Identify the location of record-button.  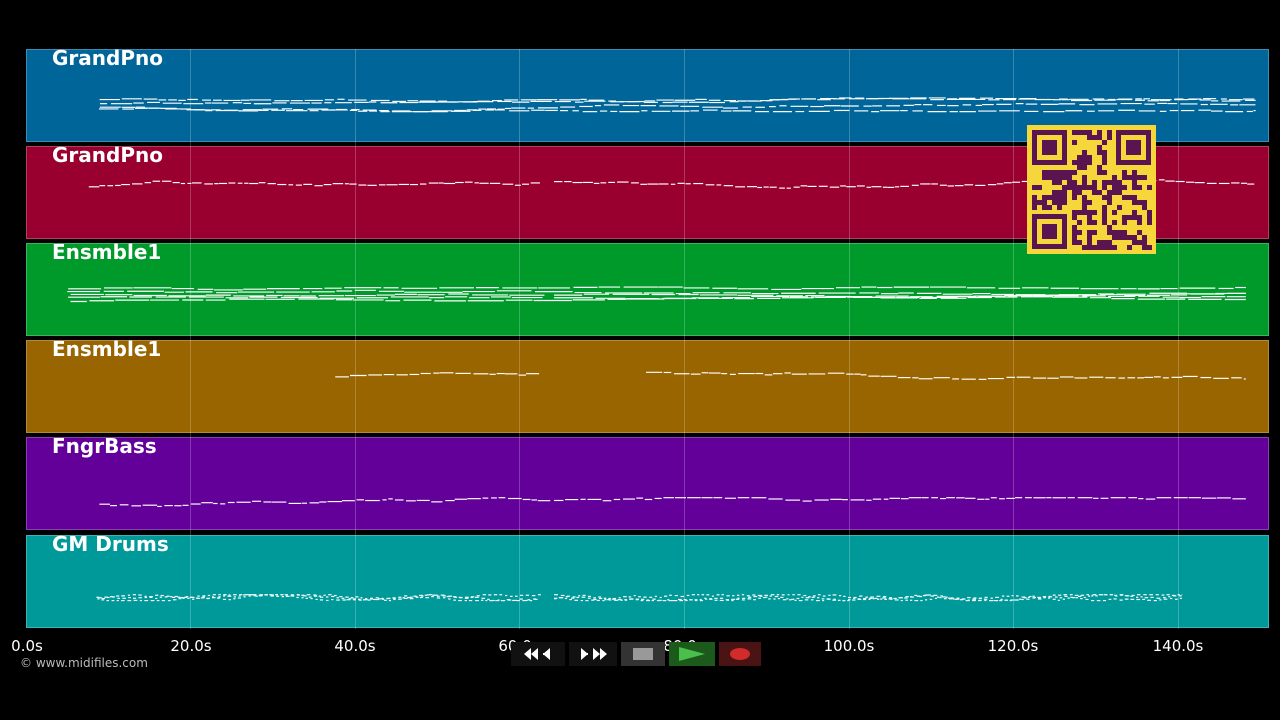
(740, 654).